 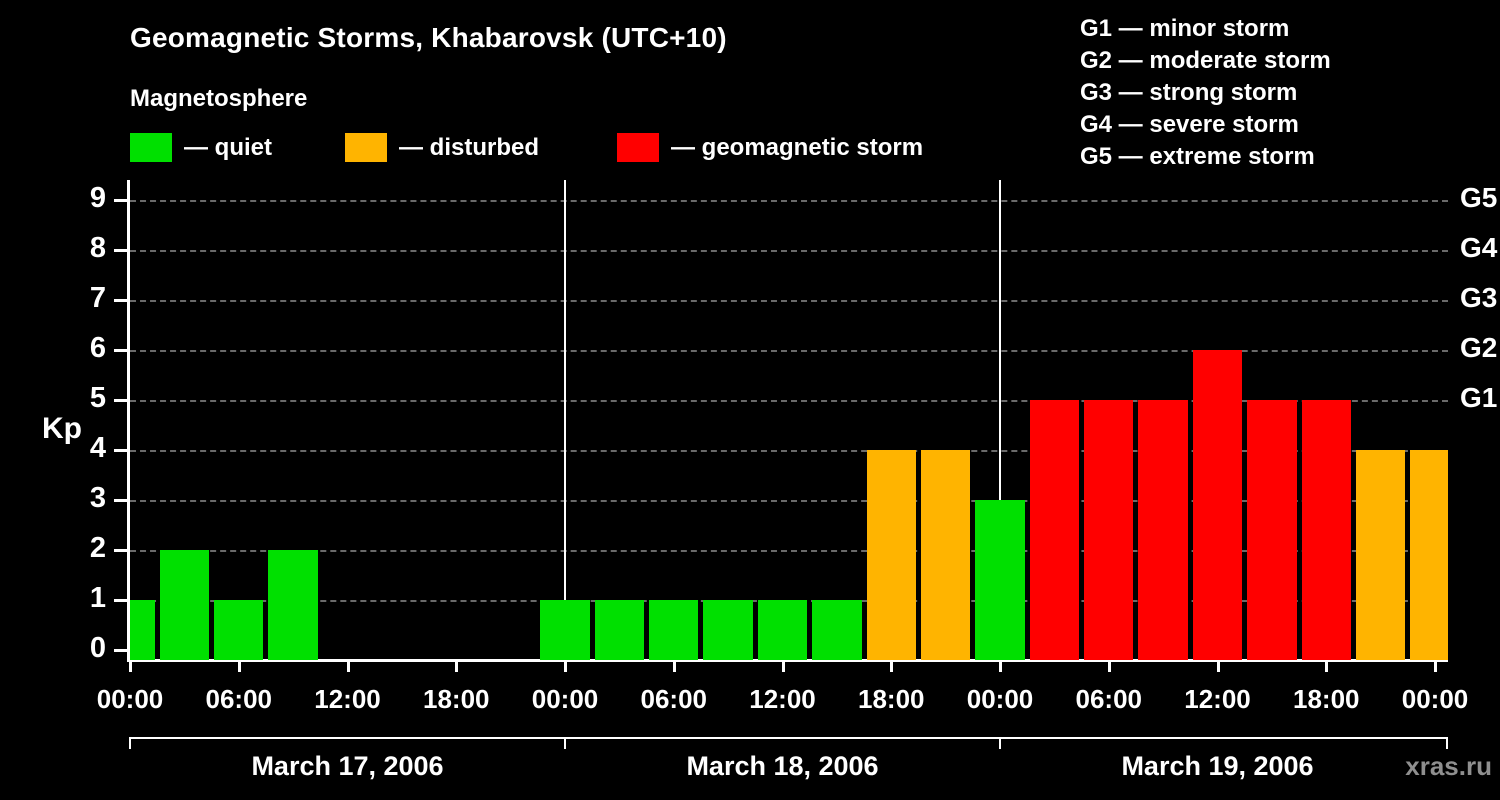 I want to click on legend-swatch-quiet, so click(x=151, y=147).